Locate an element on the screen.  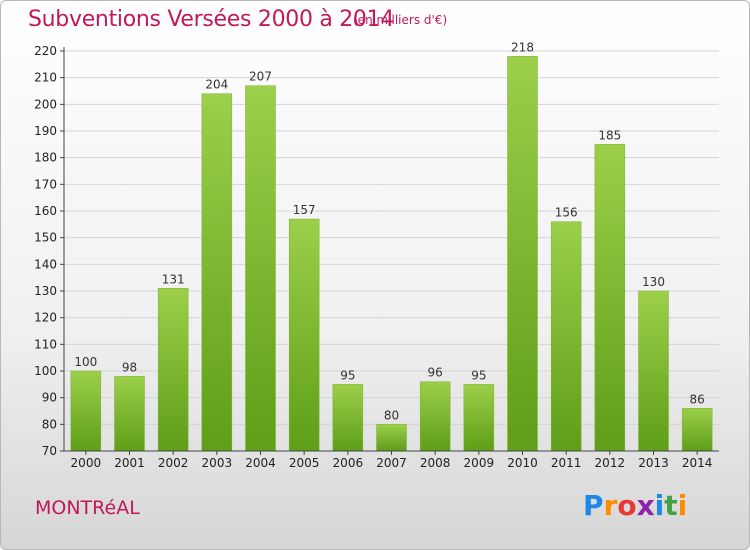
value-label-2006: 95 is located at coordinates (347, 375).